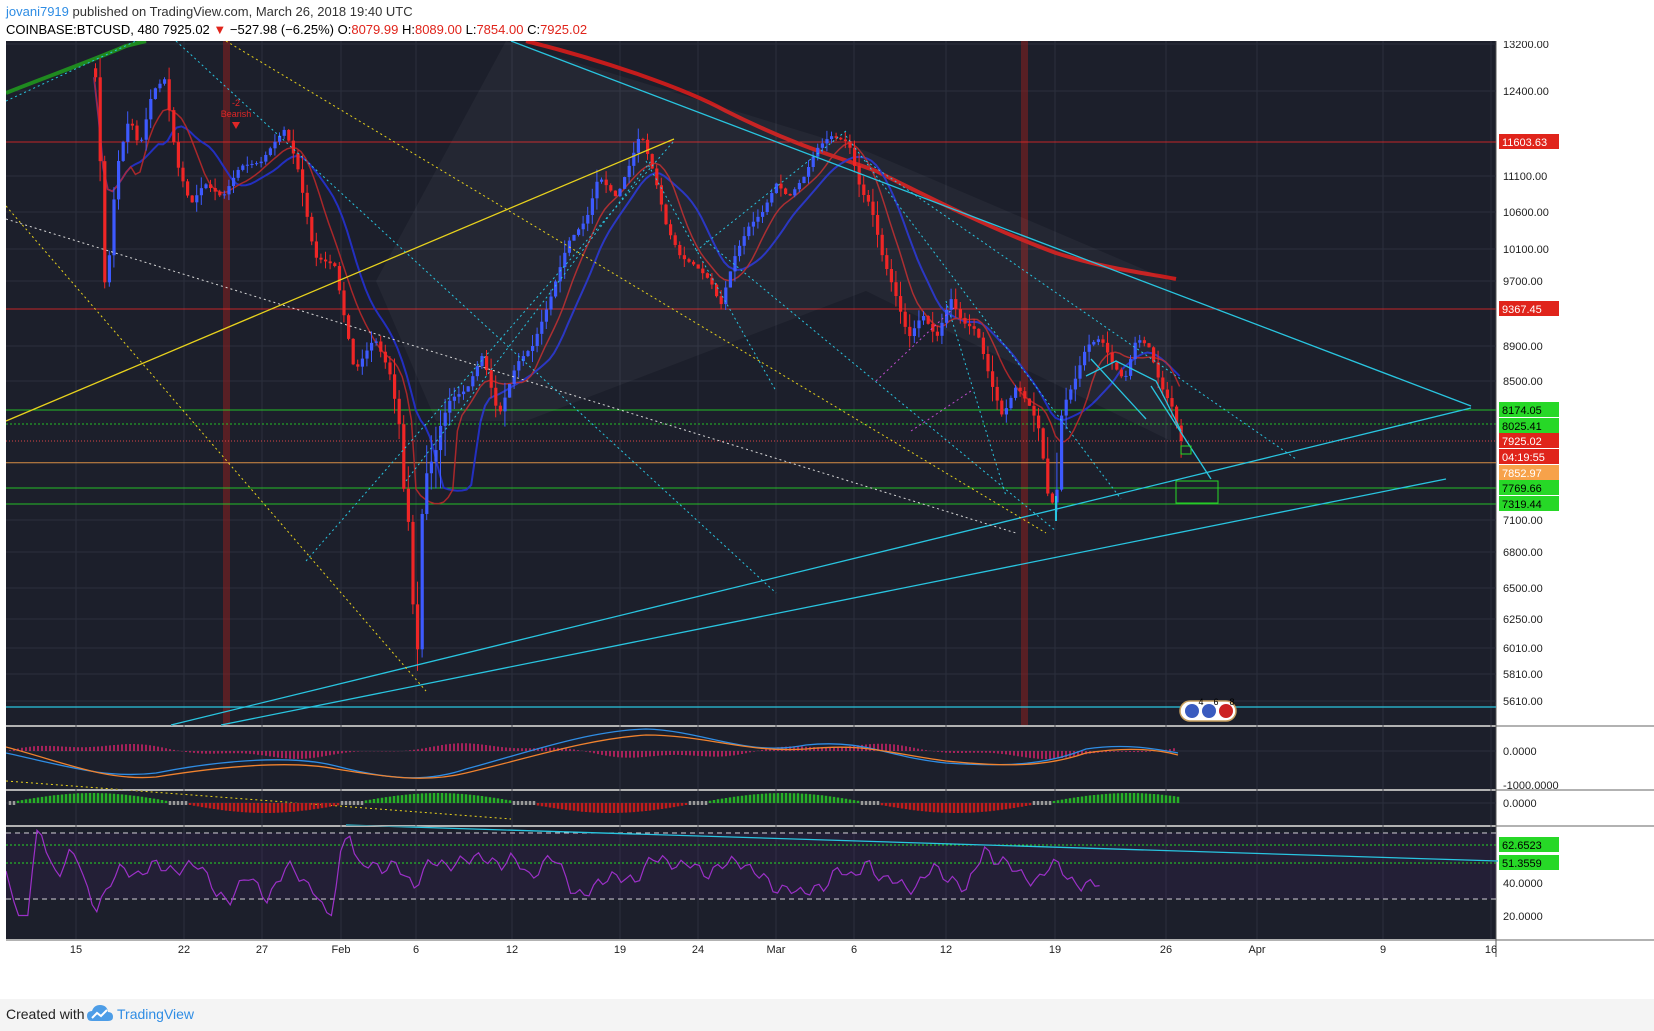 Image resolution: width=1654 pixels, height=1031 pixels. What do you see at coordinates (1523, 347) in the screenshot?
I see `price-axis-label-6: 8900.00` at bounding box center [1523, 347].